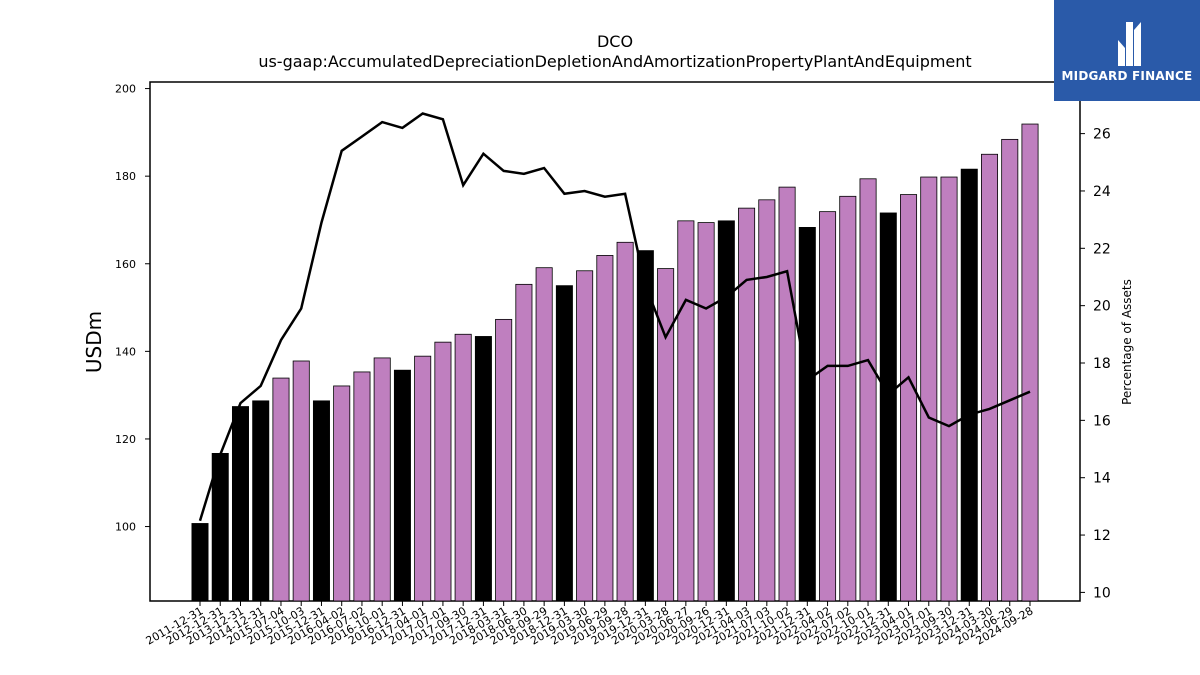  I want to click on y-right-tick-label: 10, so click(1102, 593).